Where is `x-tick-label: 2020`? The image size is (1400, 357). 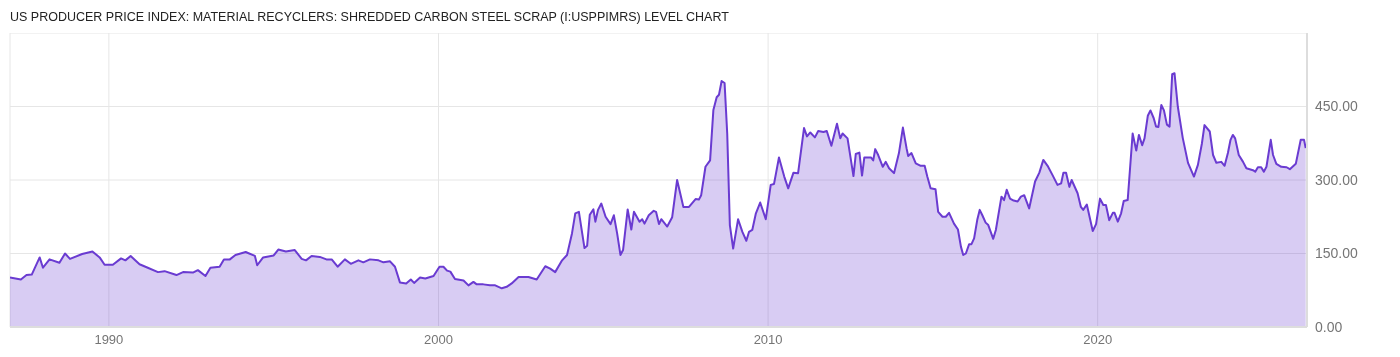
x-tick-label: 2020 is located at coordinates (1098, 340).